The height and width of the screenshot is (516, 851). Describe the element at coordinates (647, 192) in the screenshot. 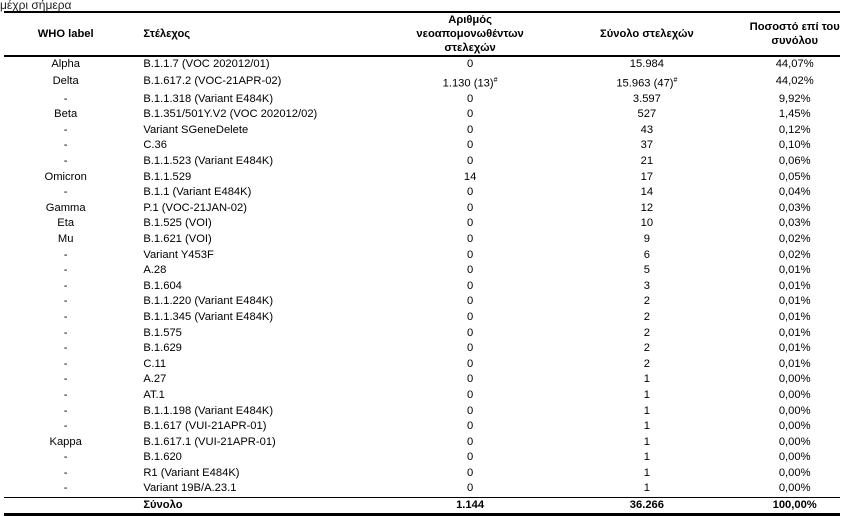

I see `cell-total-strains-text: 14` at that location.